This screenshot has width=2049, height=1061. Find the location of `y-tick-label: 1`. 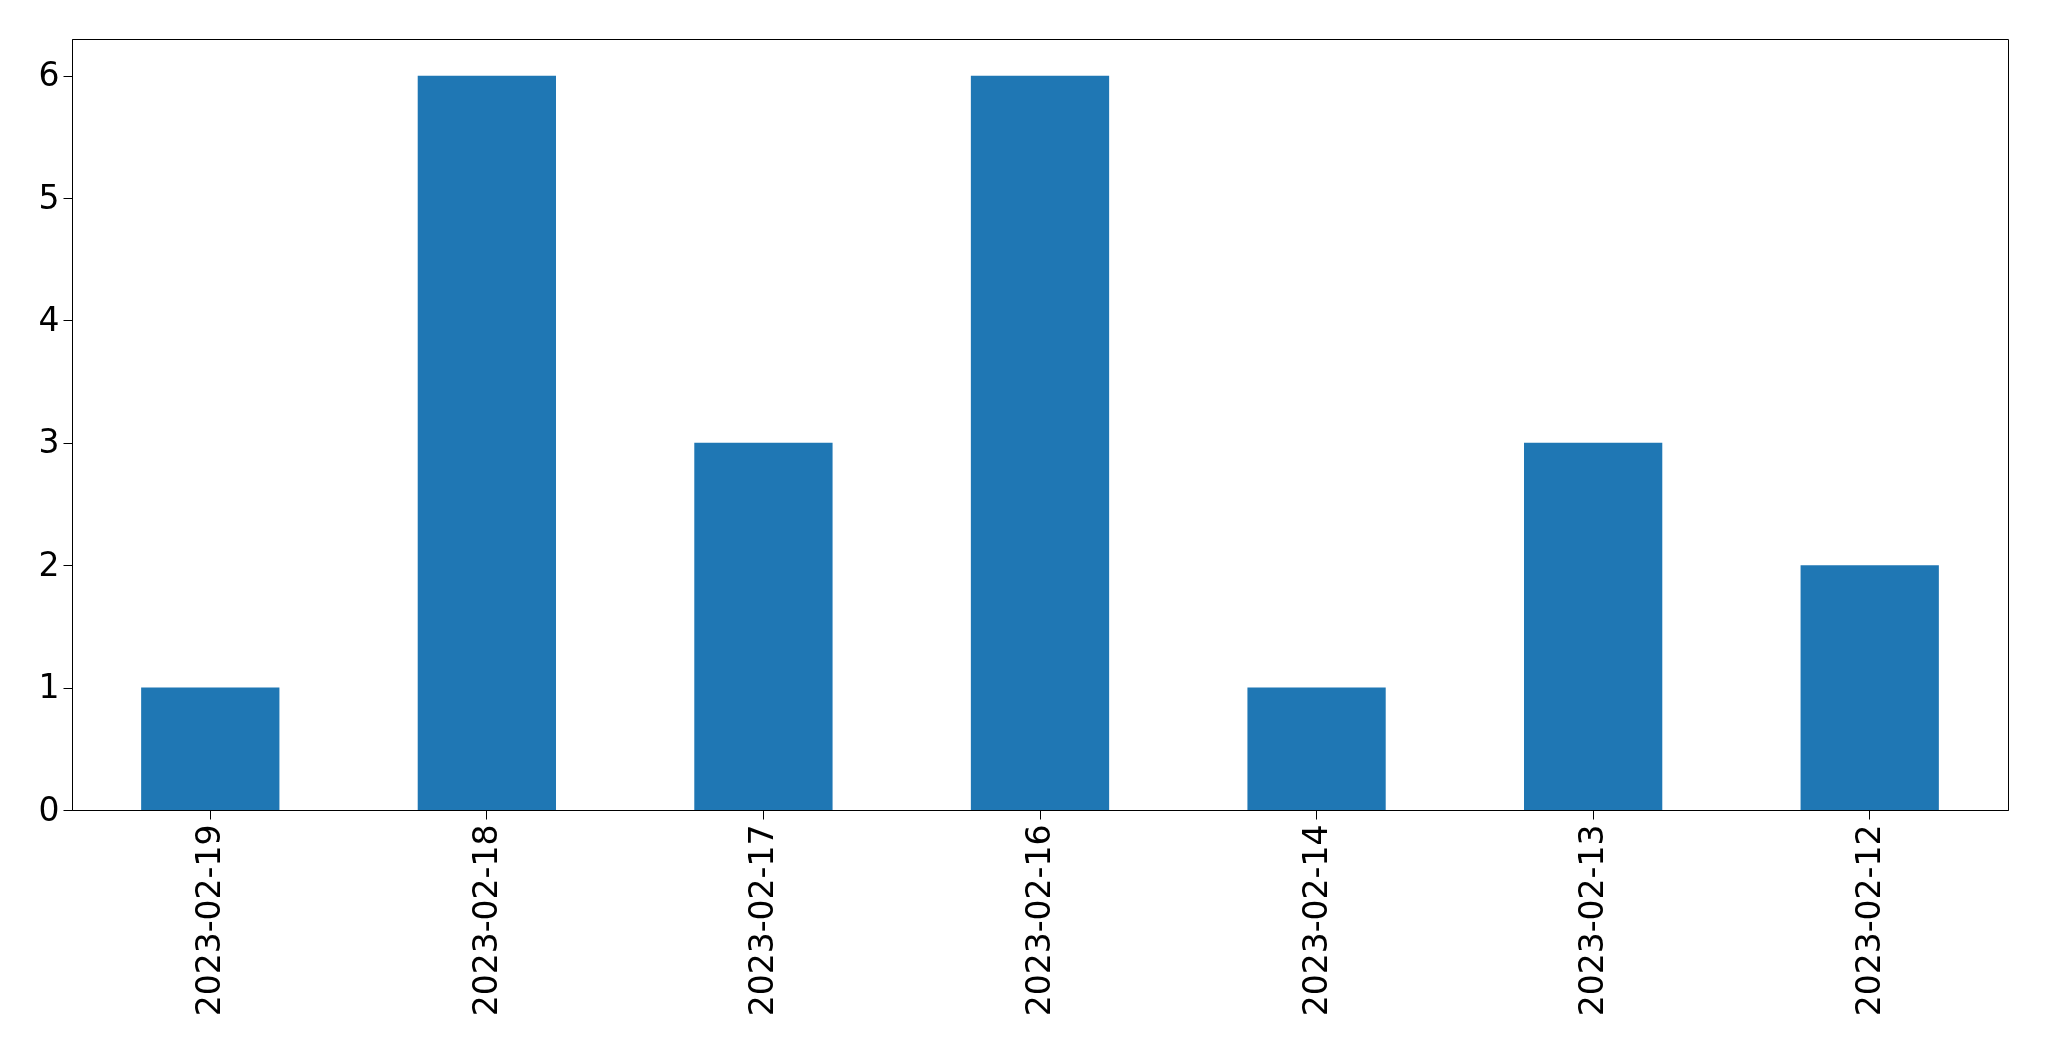

y-tick-label: 1 is located at coordinates (49, 687).